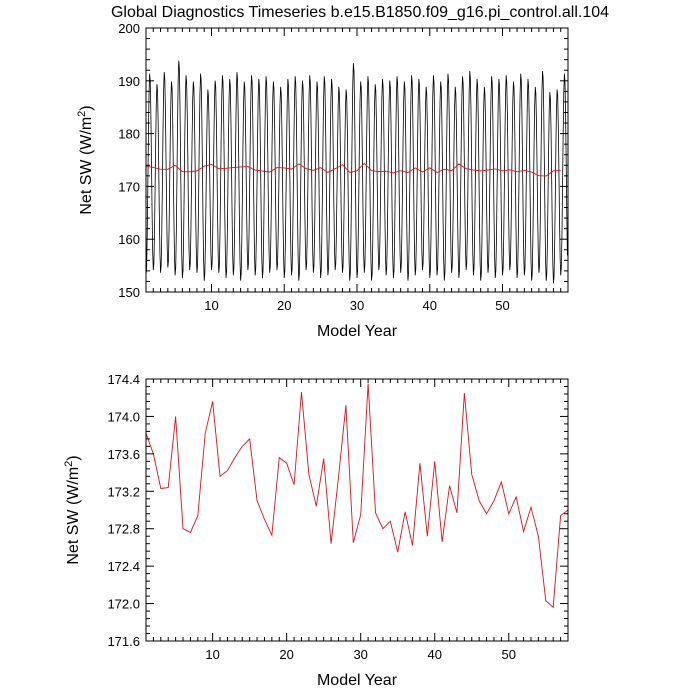  I want to click on y-tick-label: 173.2, so click(123, 491).